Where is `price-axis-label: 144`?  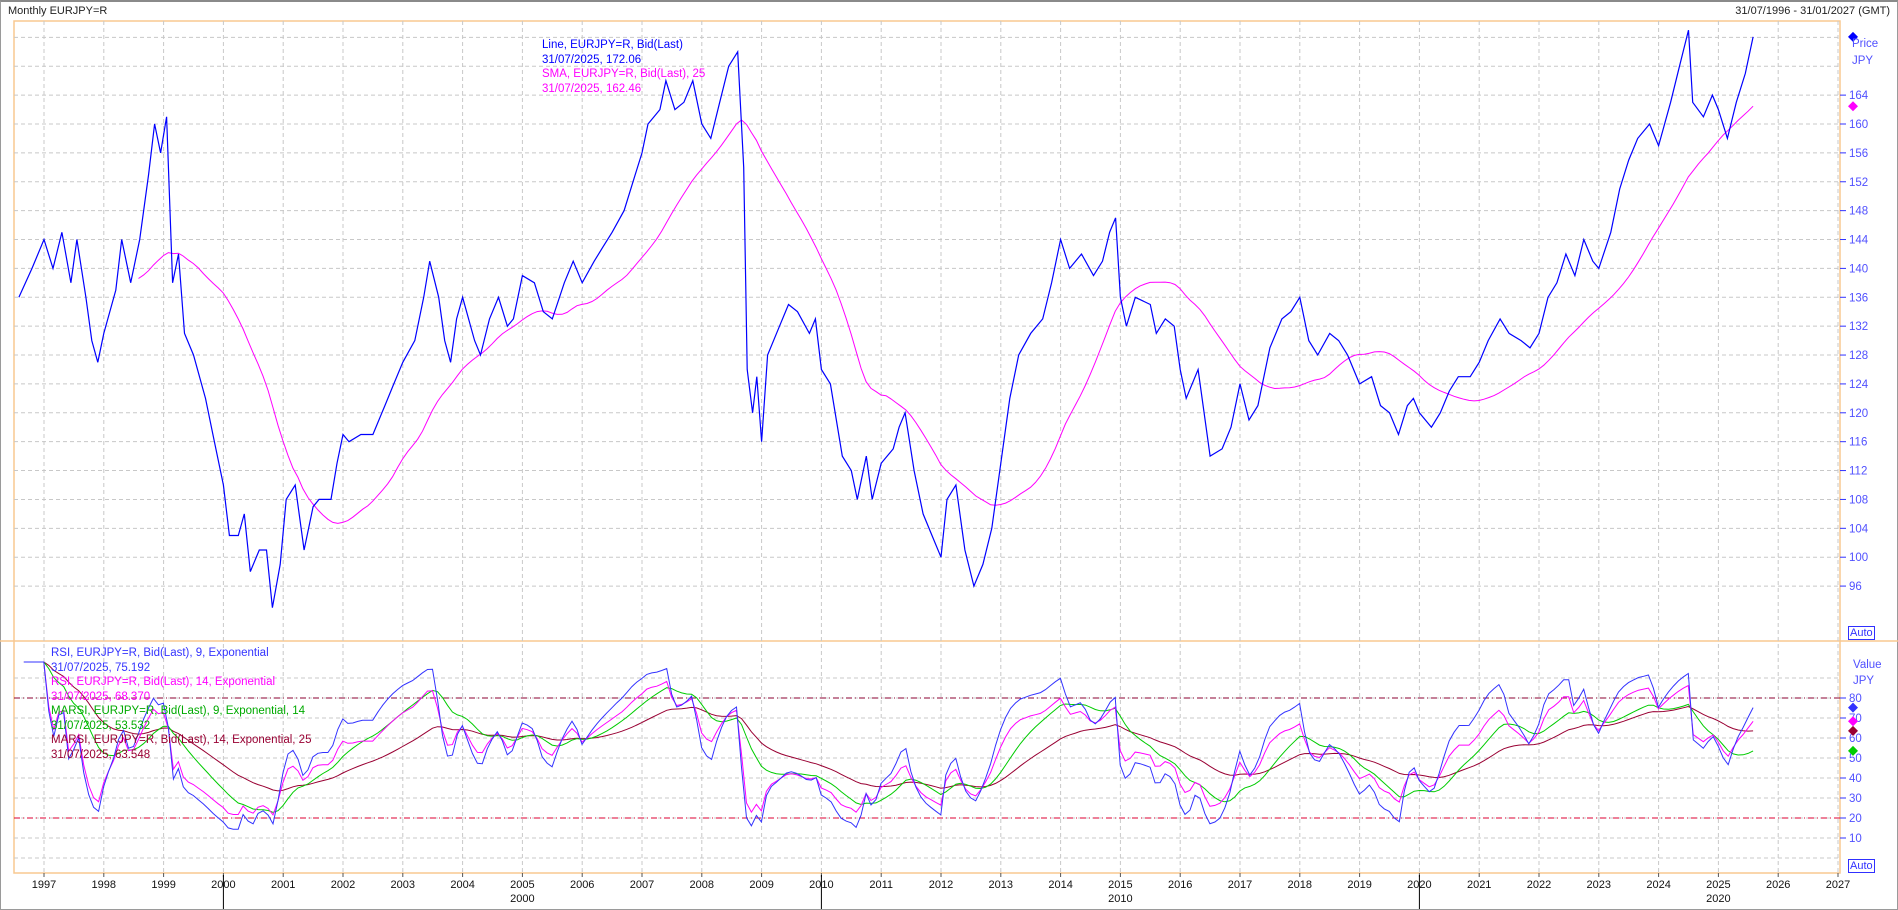
price-axis-label: 144 is located at coordinates (1859, 241).